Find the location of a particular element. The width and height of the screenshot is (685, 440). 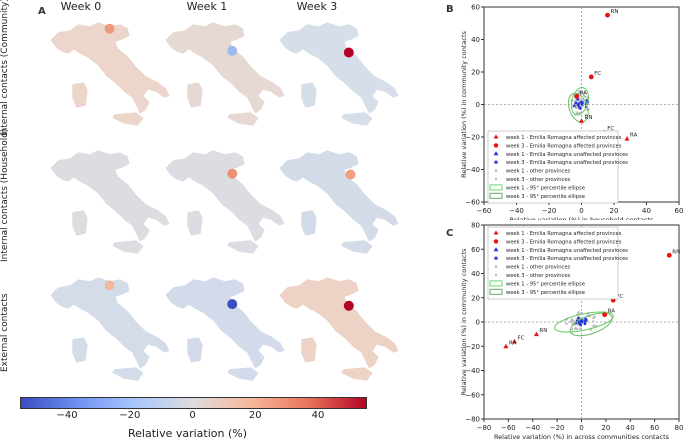

colorbar-tick: −20 is located at coordinates (130, 415).